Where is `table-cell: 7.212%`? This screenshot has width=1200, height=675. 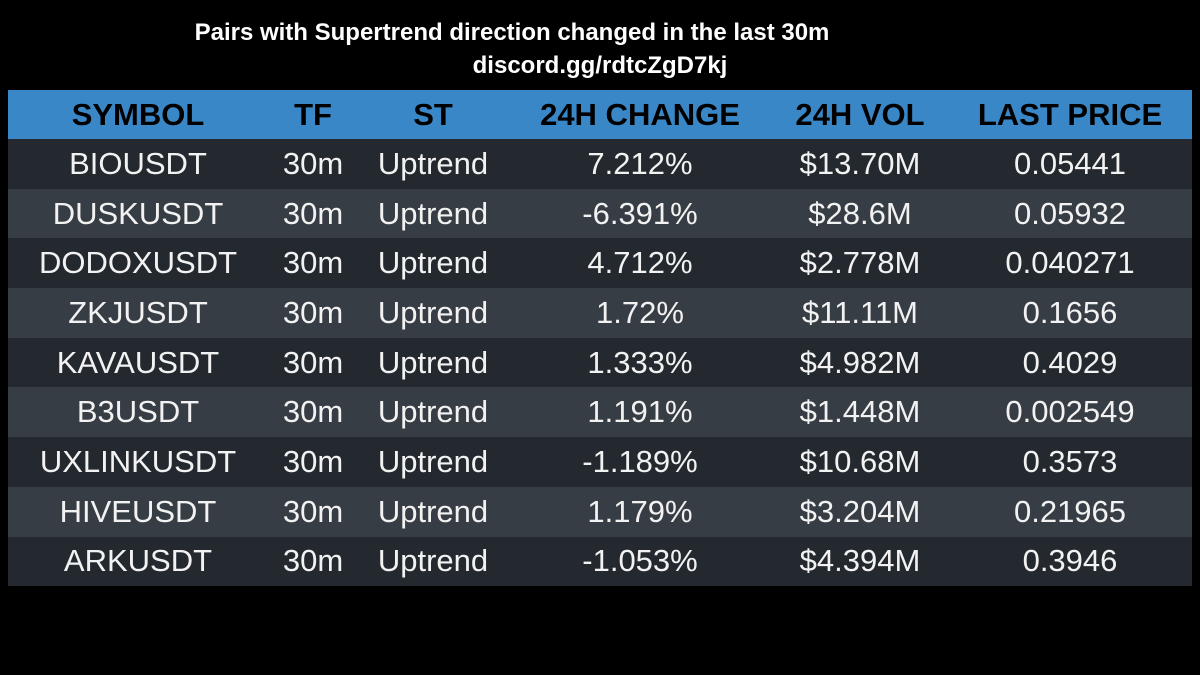
table-cell: 7.212% is located at coordinates (640, 163).